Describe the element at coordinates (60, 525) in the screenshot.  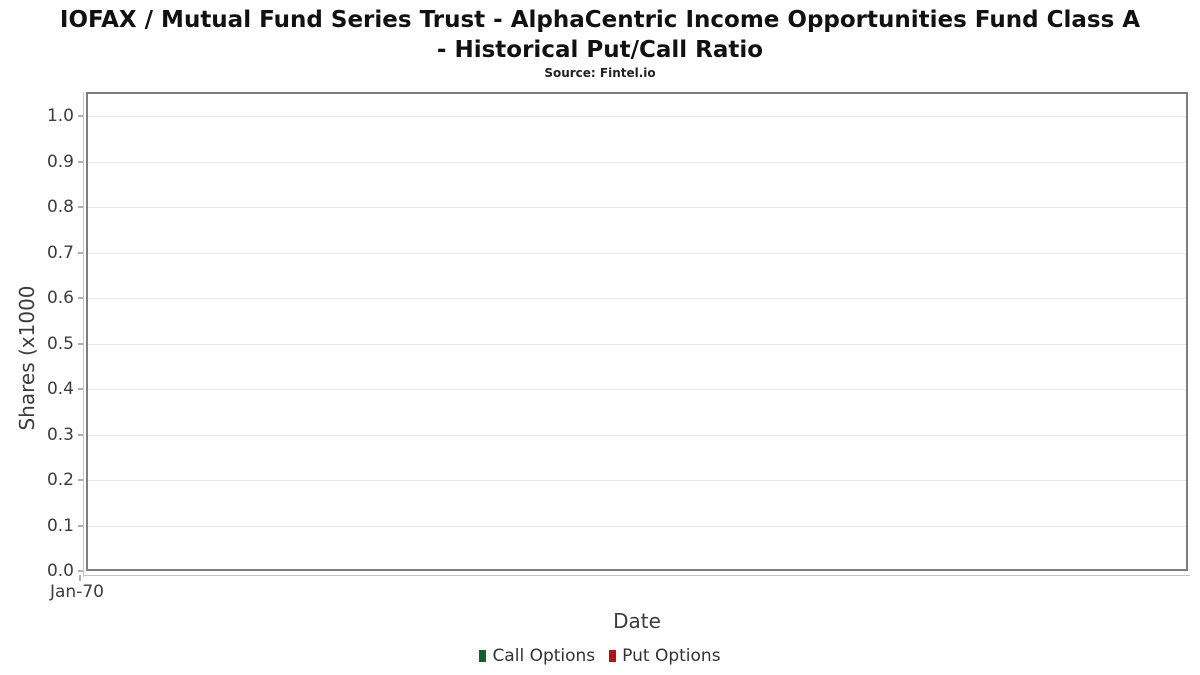
I see `y-tick-label: 0.1` at that location.